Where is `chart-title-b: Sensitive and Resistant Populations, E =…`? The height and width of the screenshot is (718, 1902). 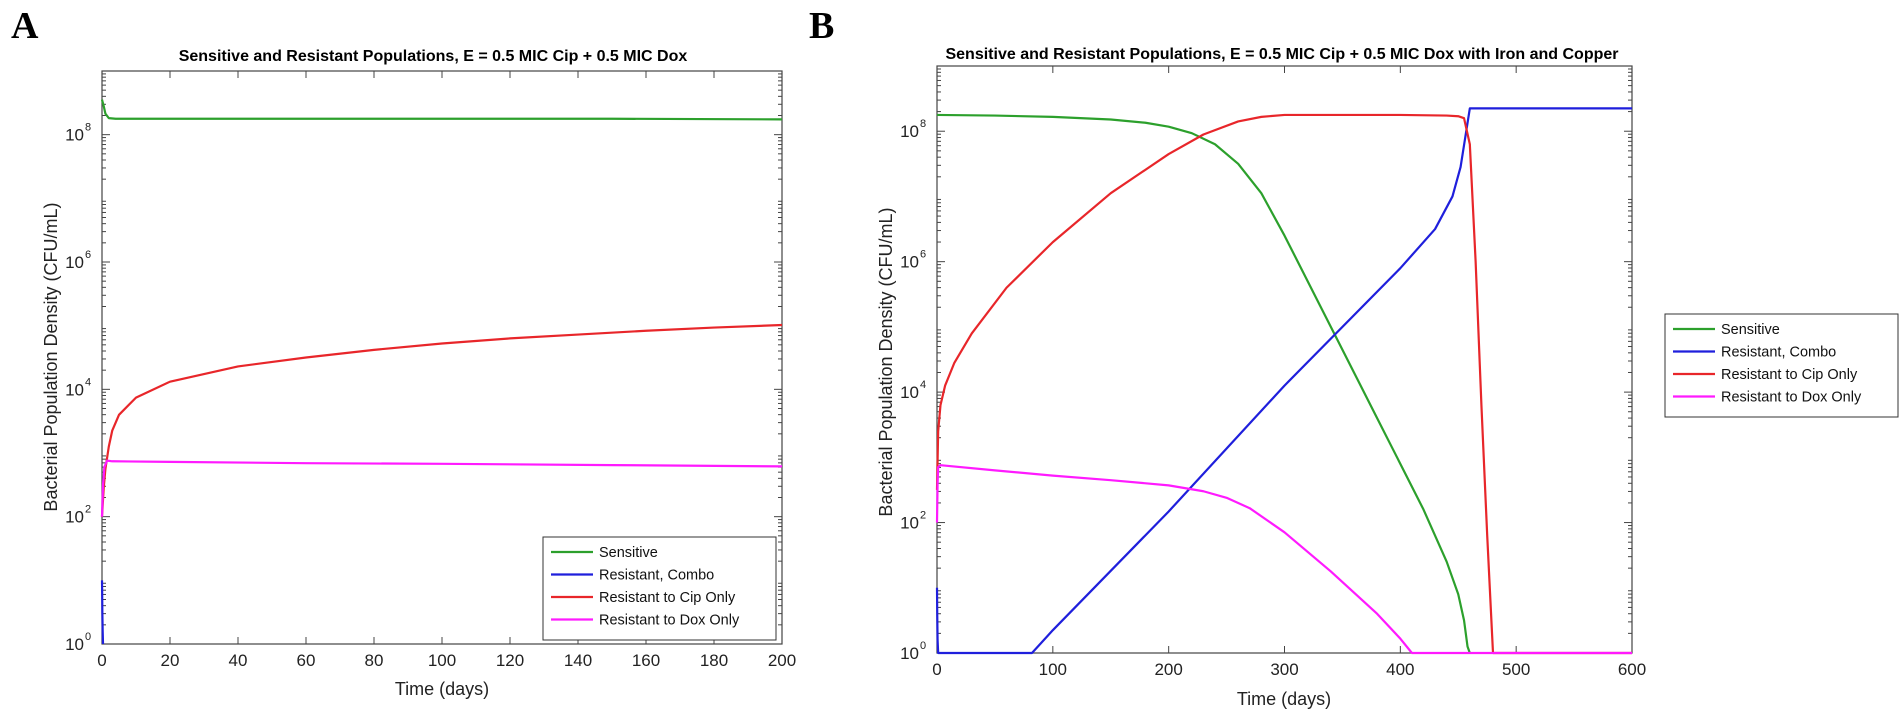
chart-title-b: Sensitive and Resistant Populations, E =… is located at coordinates (1281, 54).